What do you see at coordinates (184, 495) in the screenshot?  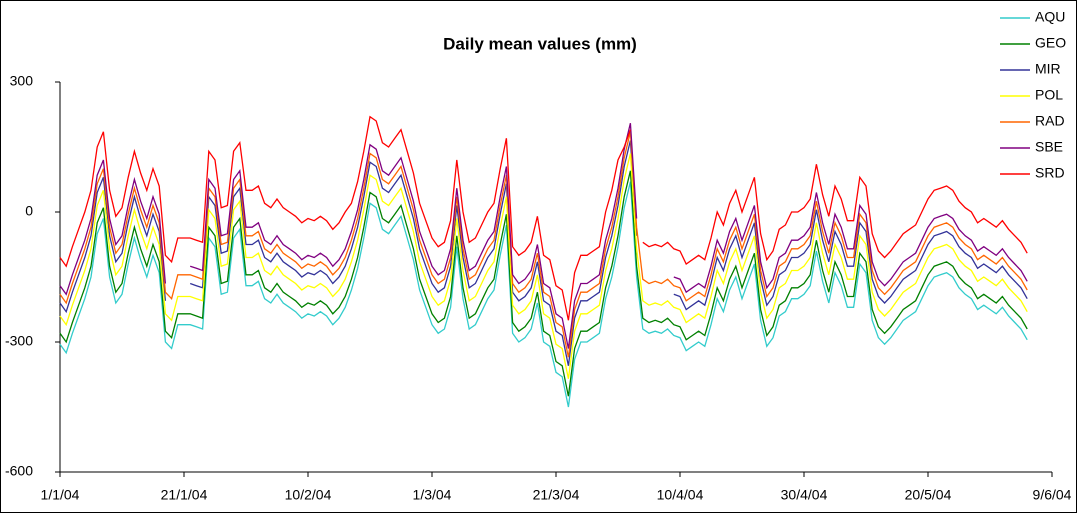 I see `x-tick-label: 21/1/04` at bounding box center [184, 495].